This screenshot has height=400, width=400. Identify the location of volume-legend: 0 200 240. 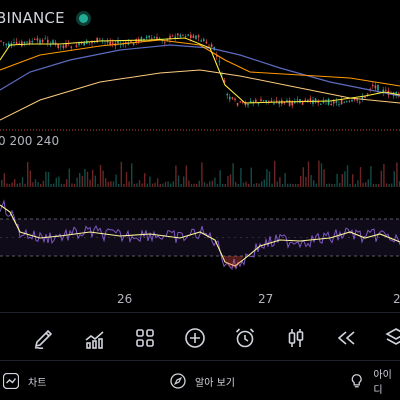
(30, 141).